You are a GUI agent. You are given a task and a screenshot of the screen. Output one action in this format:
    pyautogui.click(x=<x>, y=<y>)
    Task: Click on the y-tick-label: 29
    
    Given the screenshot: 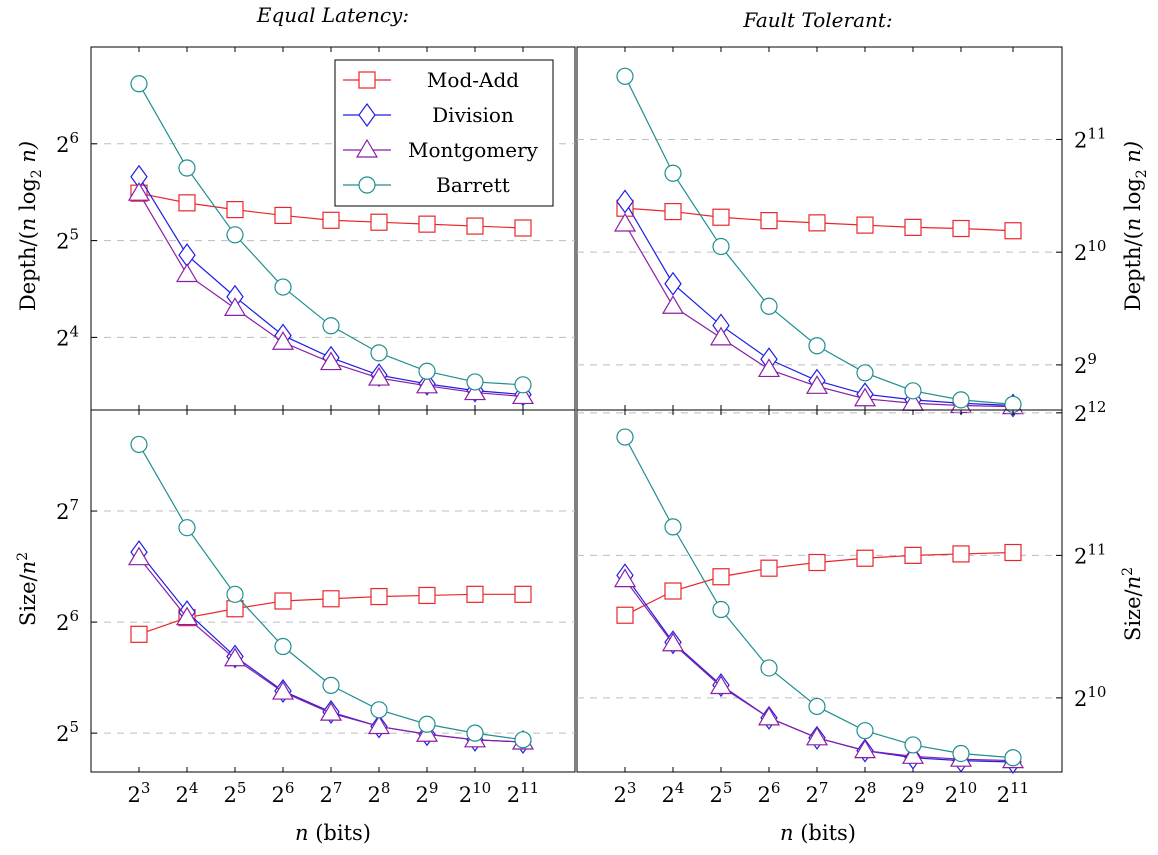 What is the action you would take?
    pyautogui.click(x=1085, y=364)
    